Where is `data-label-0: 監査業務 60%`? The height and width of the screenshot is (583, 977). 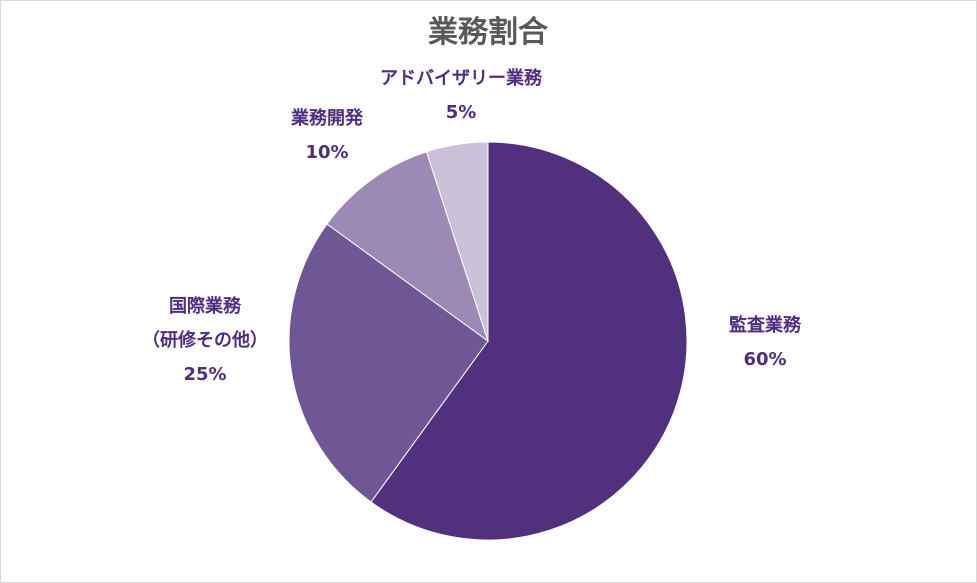 data-label-0: 監査業務 60% is located at coordinates (765, 342).